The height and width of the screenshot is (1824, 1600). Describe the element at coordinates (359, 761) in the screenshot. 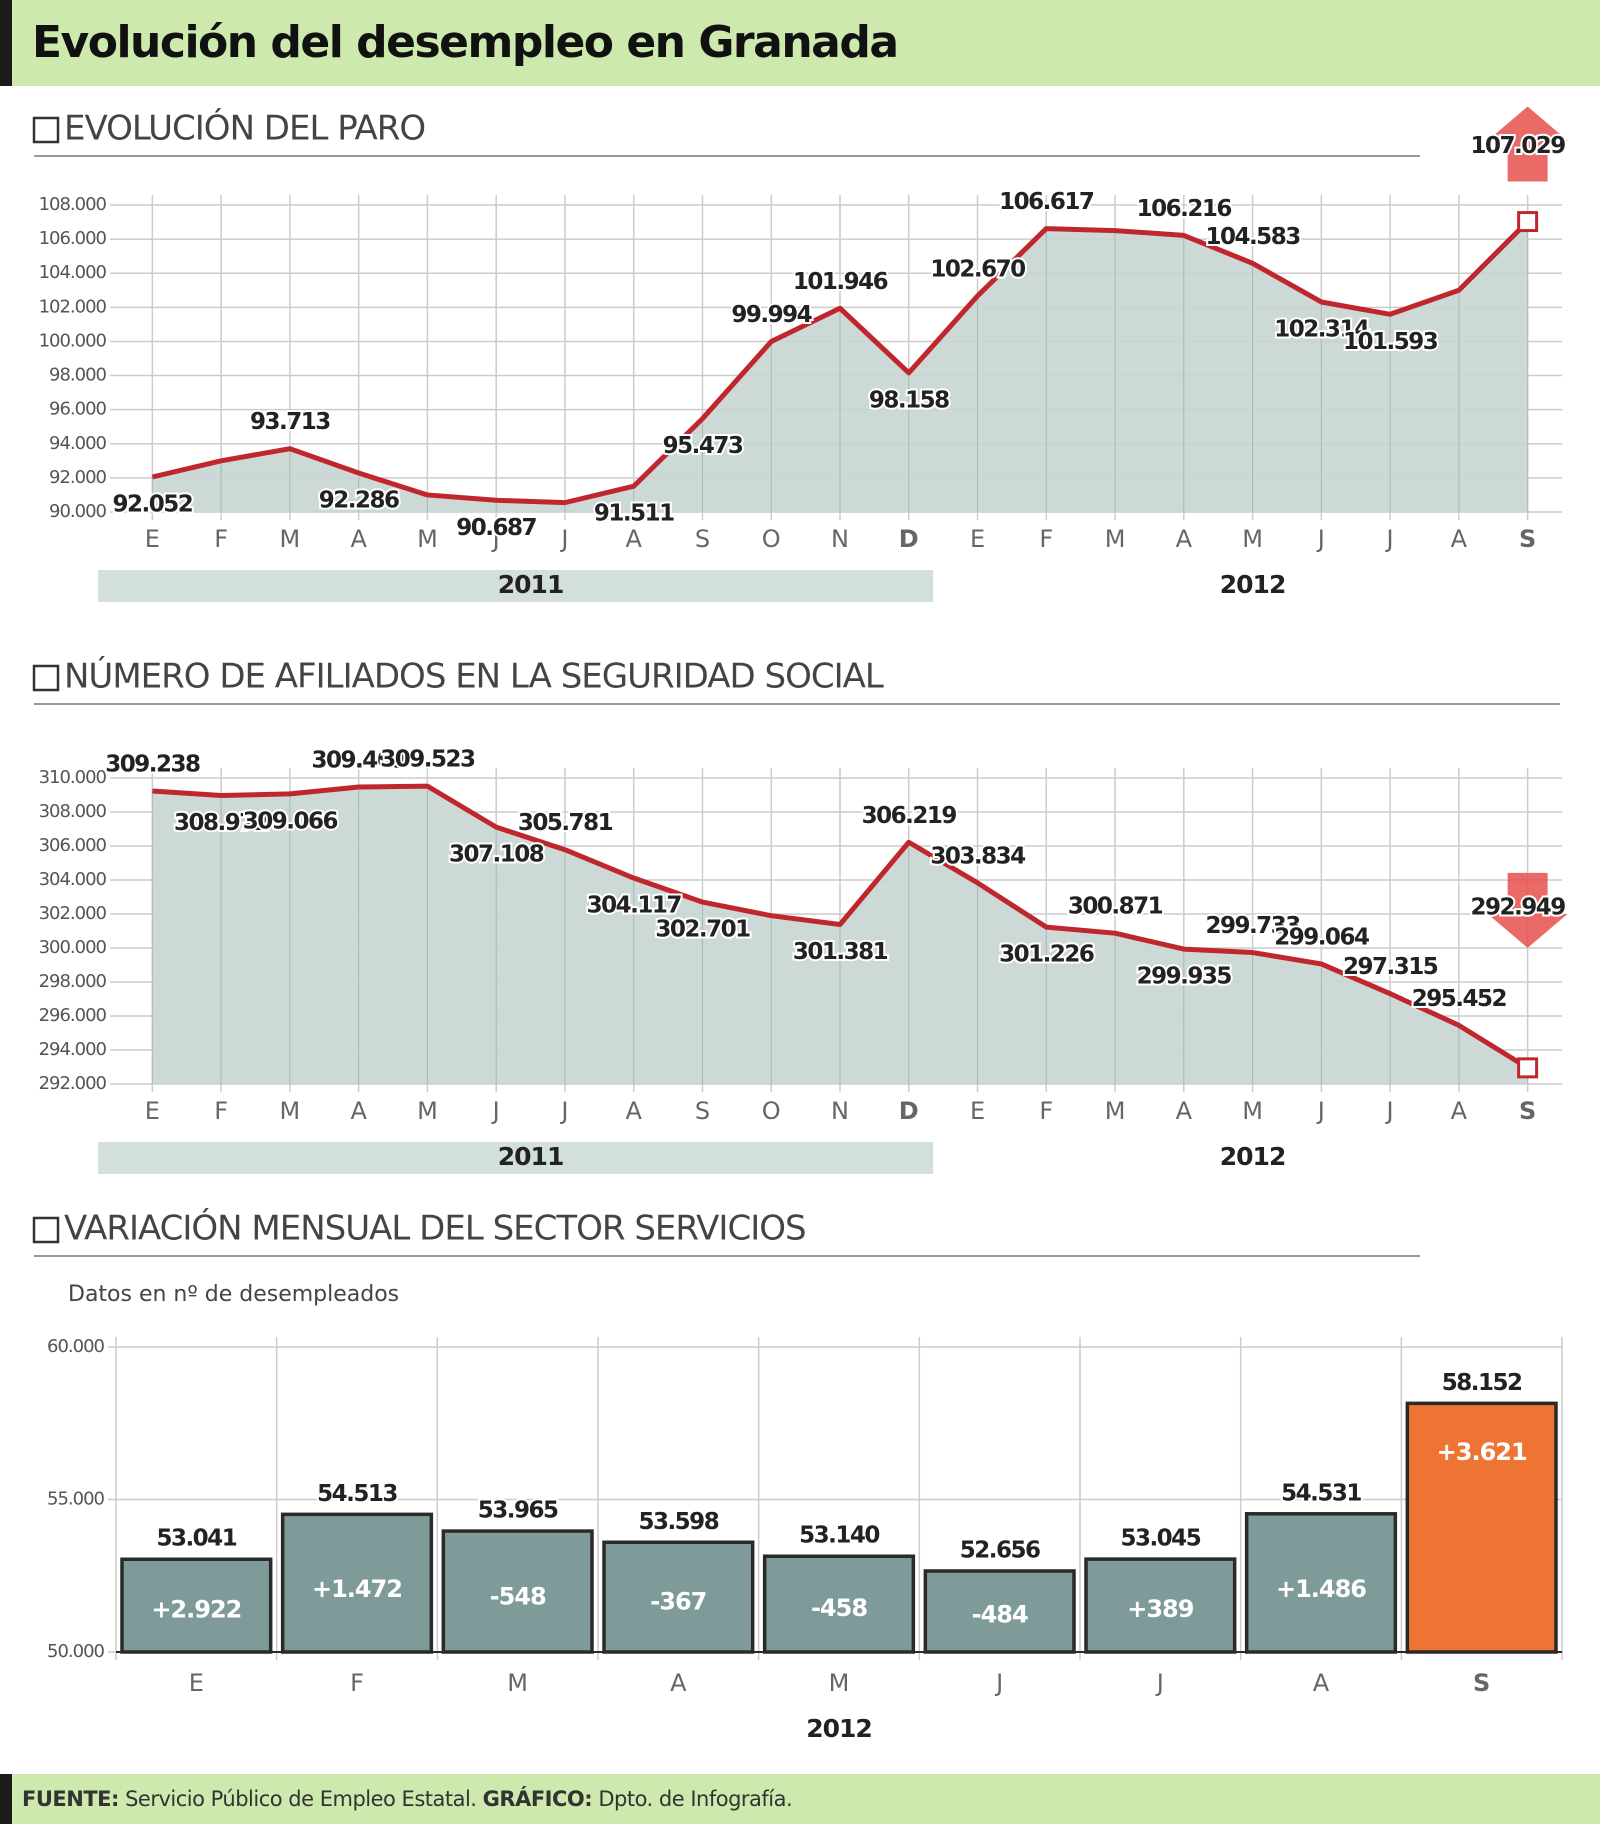

I see `value-label: 309.469` at that location.